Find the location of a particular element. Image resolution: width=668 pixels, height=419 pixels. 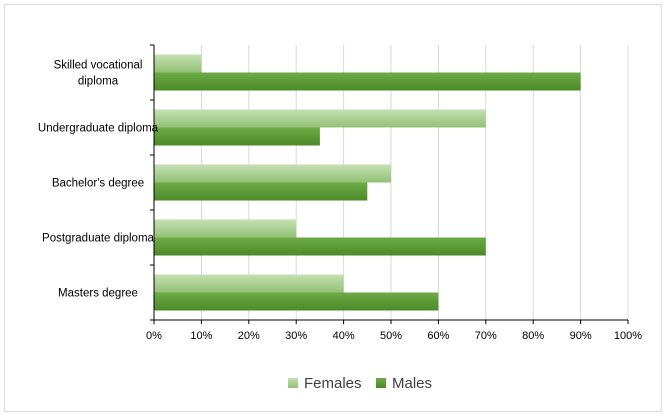

x-tick-label: 60% is located at coordinates (438, 336).